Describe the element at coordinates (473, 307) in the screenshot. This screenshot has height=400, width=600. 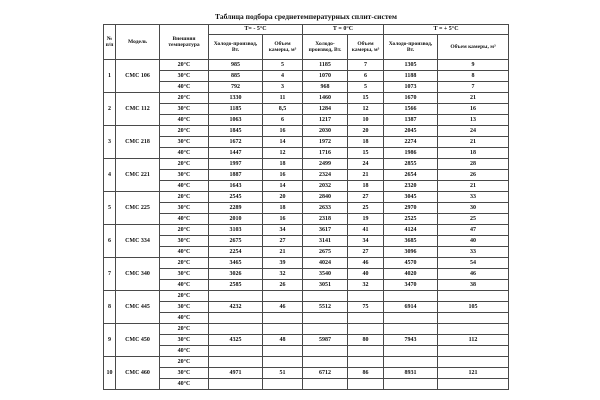
I see `value-cell: 105` at that location.